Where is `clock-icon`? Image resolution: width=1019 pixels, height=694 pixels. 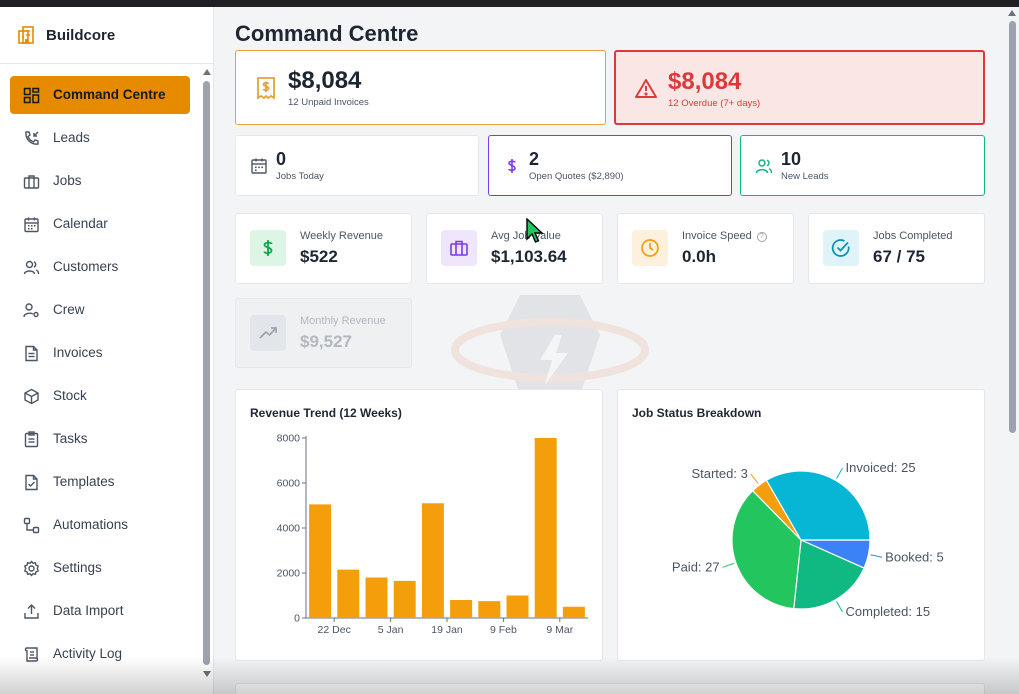 clock-icon is located at coordinates (650, 248).